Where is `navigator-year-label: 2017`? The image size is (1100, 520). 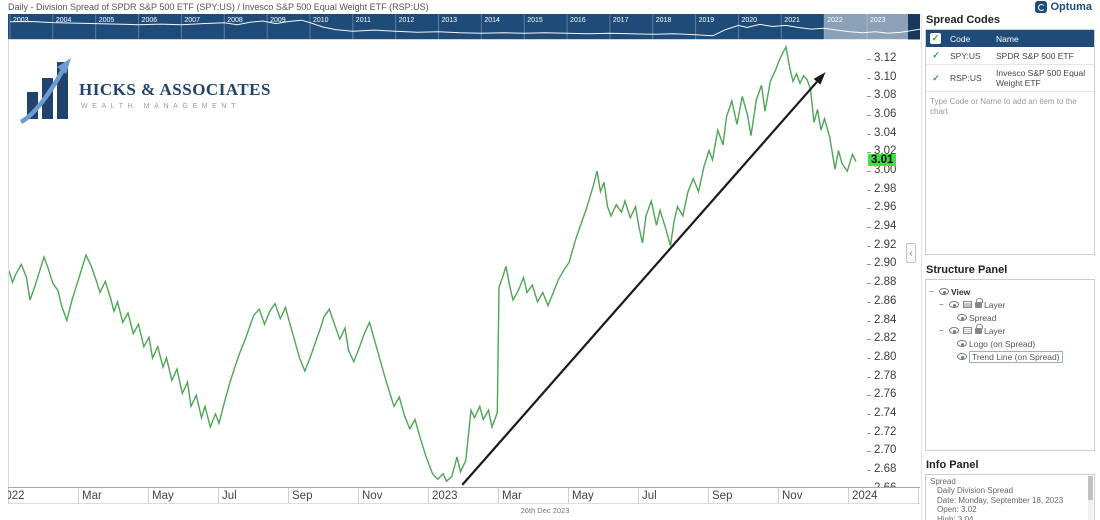 navigator-year-label: 2017 is located at coordinates (621, 20).